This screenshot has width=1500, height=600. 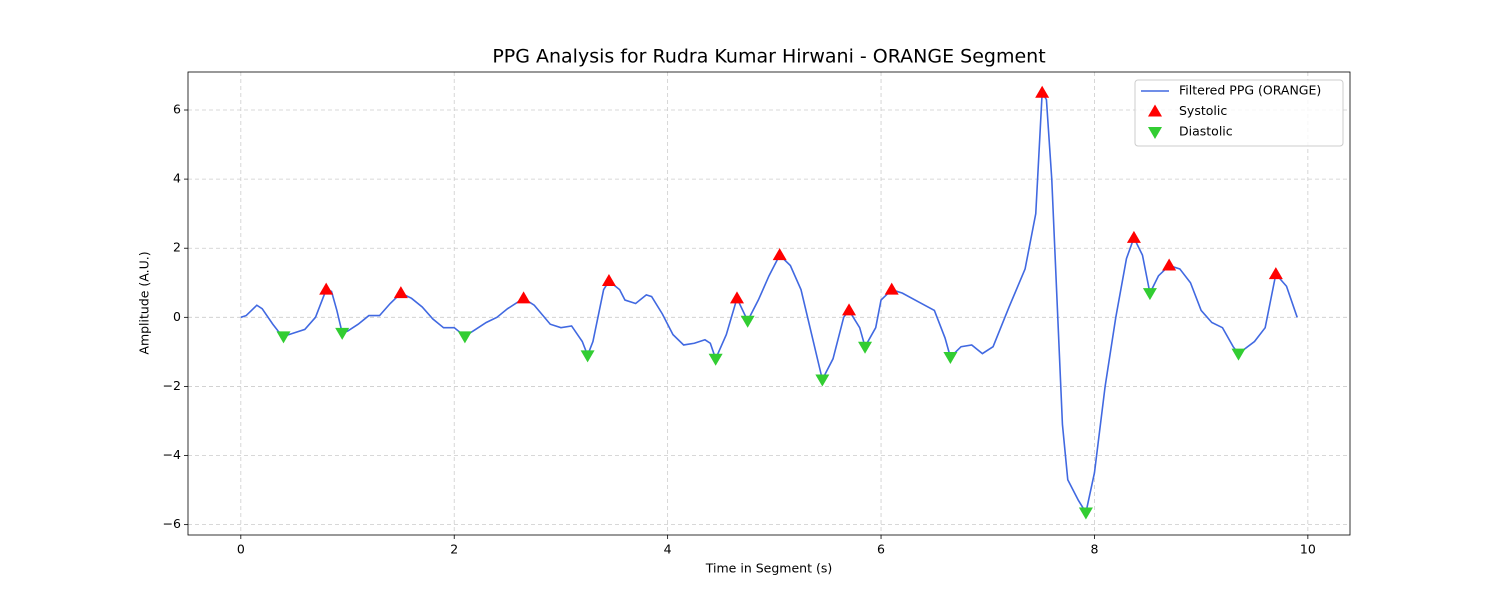 I want to click on x-tick-label: 8, so click(x=1094, y=549).